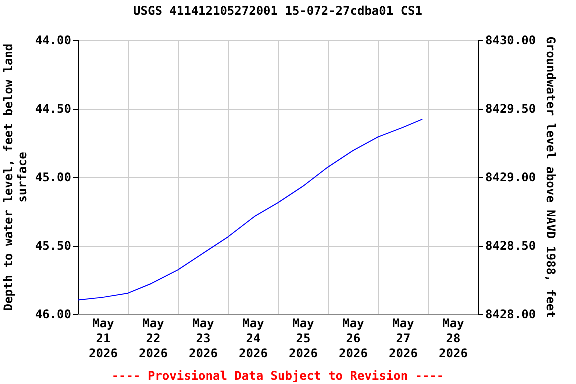 The width and height of the screenshot is (576, 384). Describe the element at coordinates (53, 315) in the screenshot. I see `y-tick-label: 46.00` at that location.